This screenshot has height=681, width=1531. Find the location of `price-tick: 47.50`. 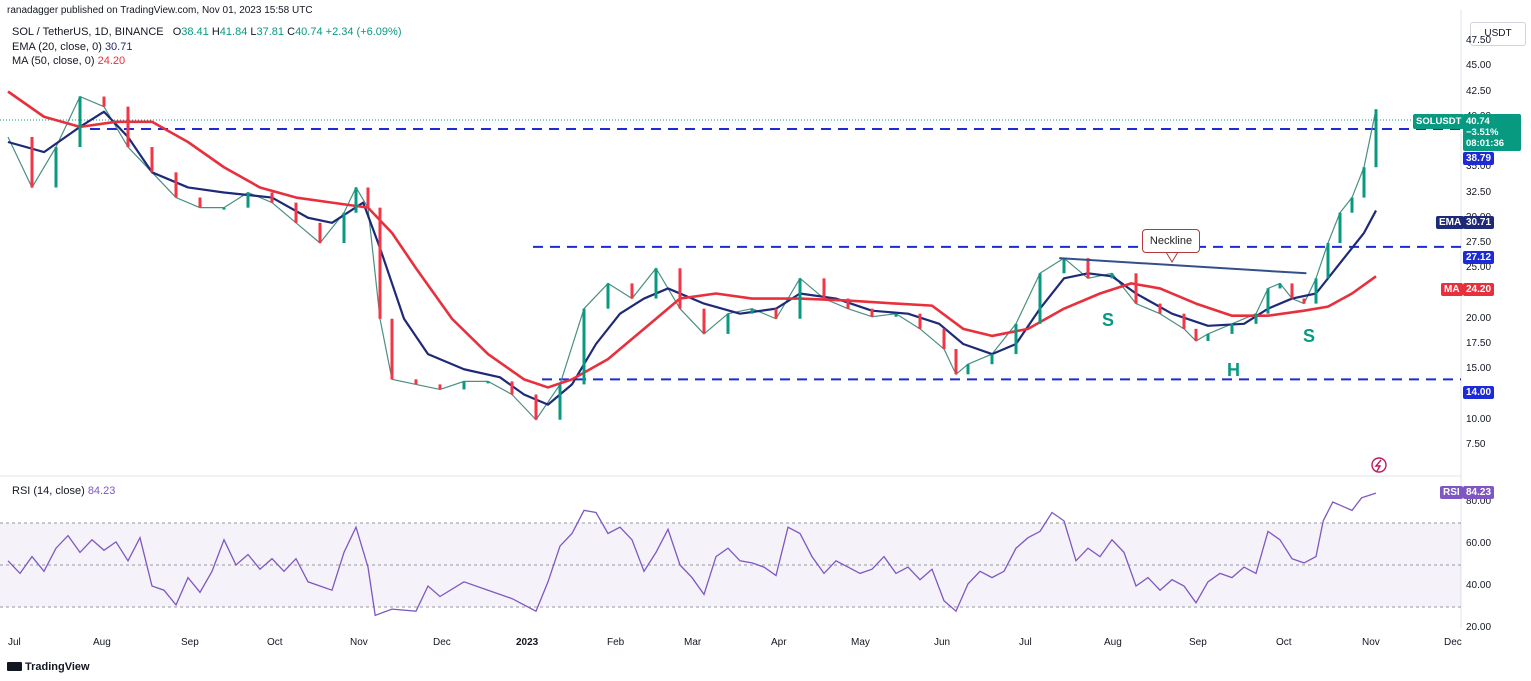

price-tick: 47.50 is located at coordinates (1479, 40).